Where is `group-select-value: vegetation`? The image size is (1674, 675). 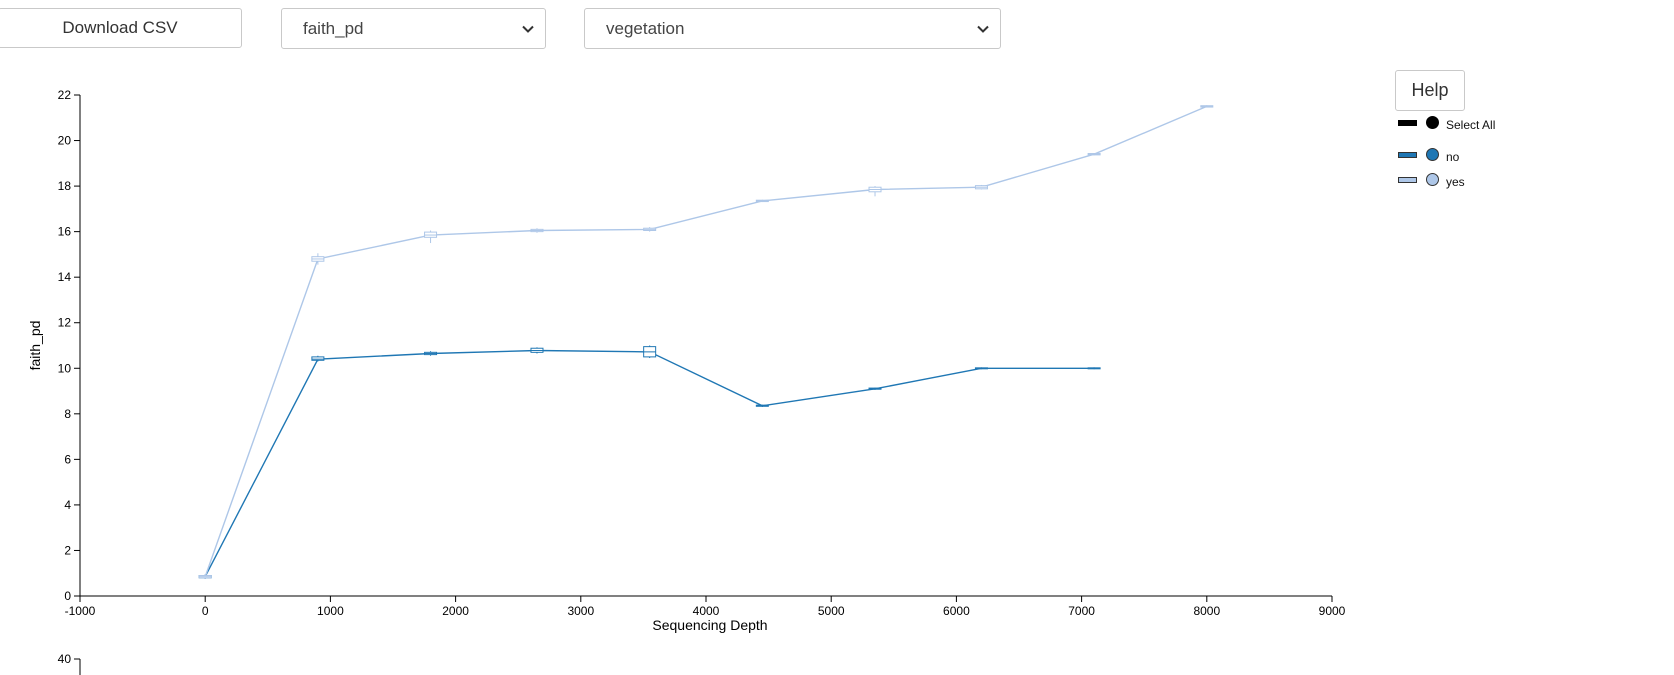 group-select-value: vegetation is located at coordinates (645, 28).